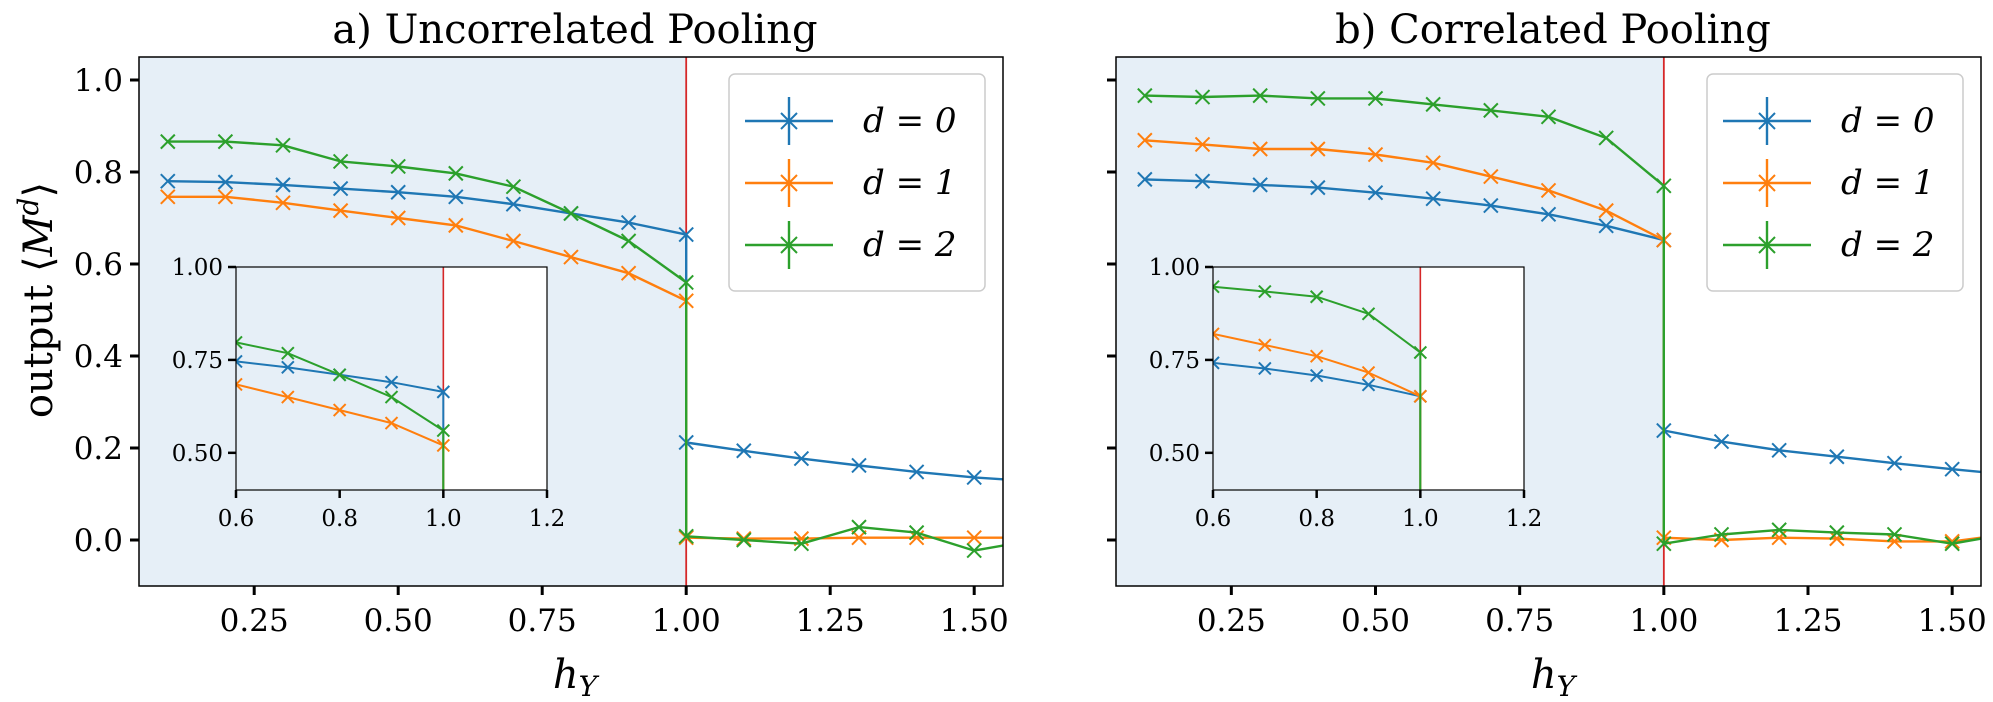 The width and height of the screenshot is (1993, 702). What do you see at coordinates (197, 268) in the screenshot?
I see `inset-y-tick-label: 1.00` at bounding box center [197, 268].